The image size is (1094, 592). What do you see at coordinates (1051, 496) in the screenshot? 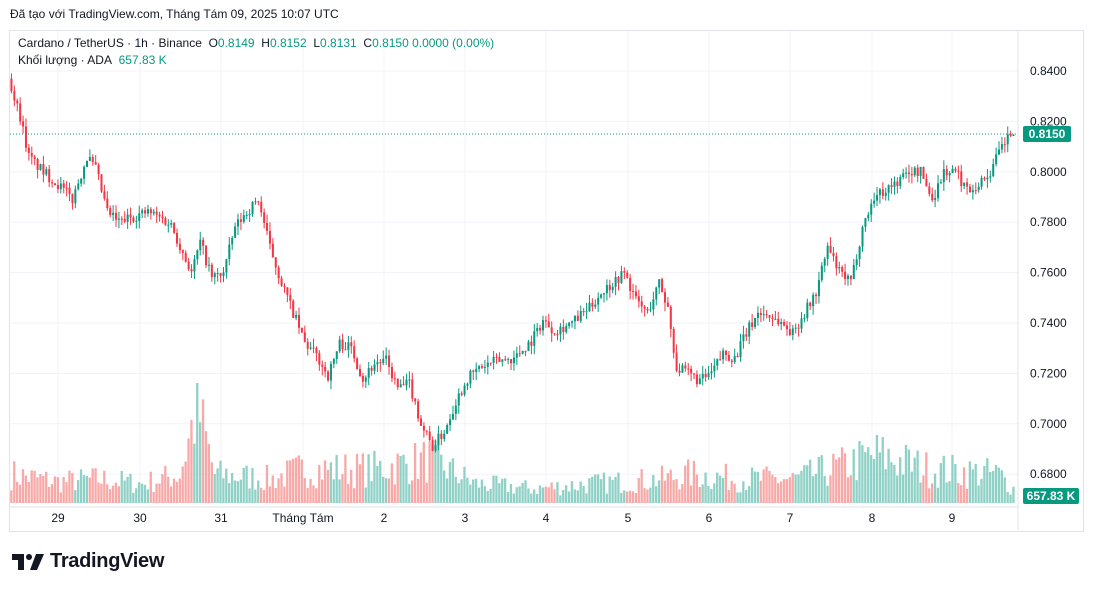
I see `volume-tag` at bounding box center [1051, 496].